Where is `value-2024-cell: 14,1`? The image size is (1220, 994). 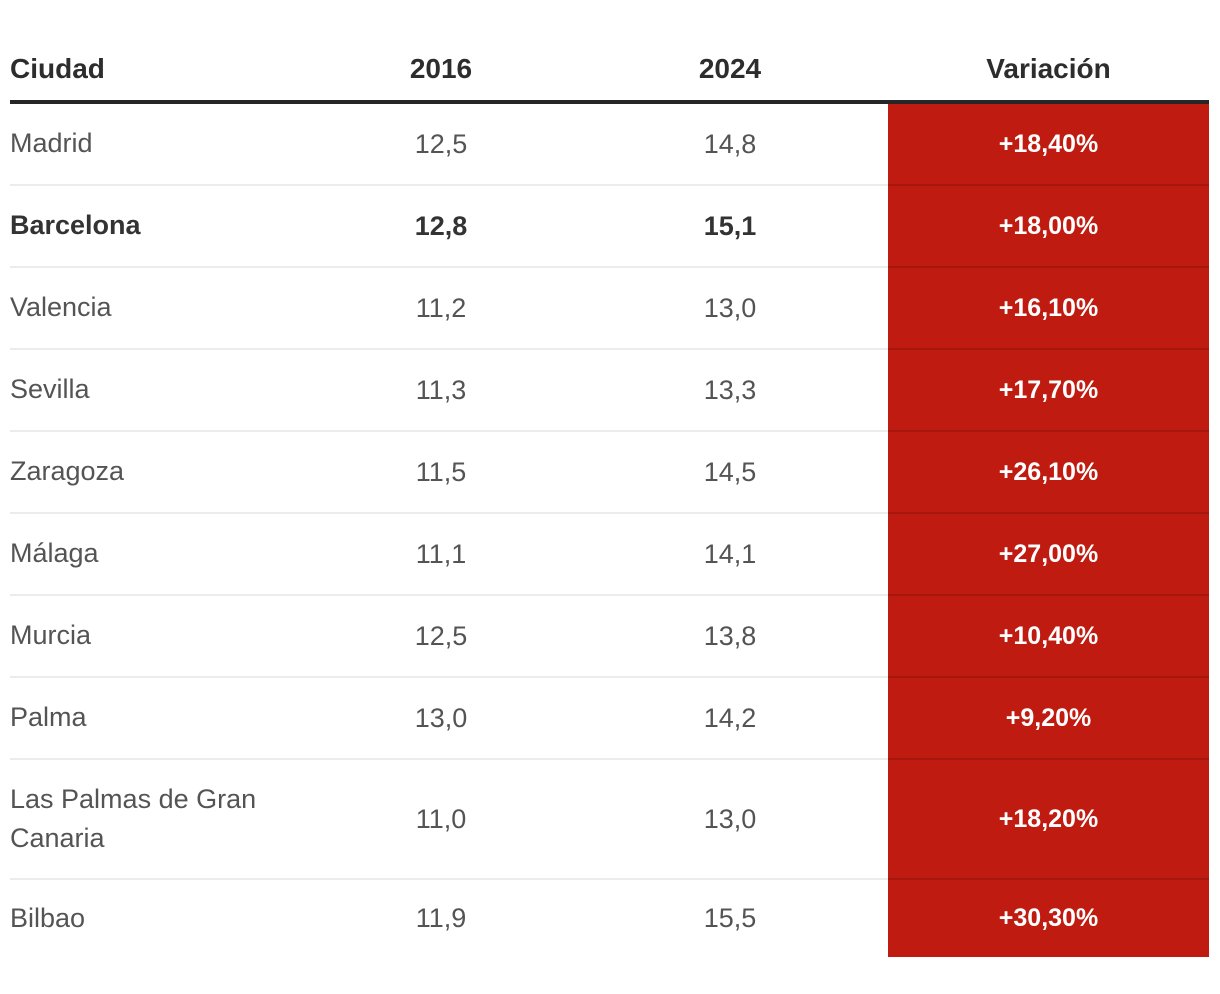 value-2024-cell: 14,1 is located at coordinates (730, 553).